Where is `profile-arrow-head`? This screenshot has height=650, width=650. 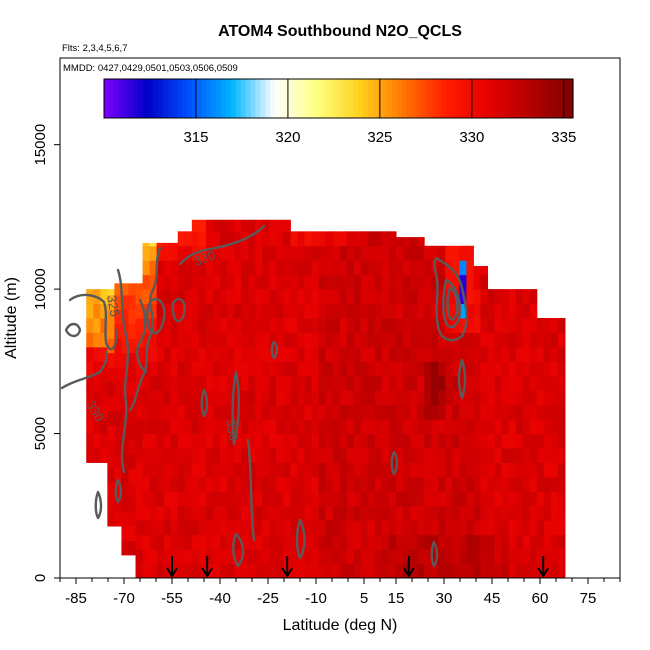
profile-arrow-head is located at coordinates (287, 572).